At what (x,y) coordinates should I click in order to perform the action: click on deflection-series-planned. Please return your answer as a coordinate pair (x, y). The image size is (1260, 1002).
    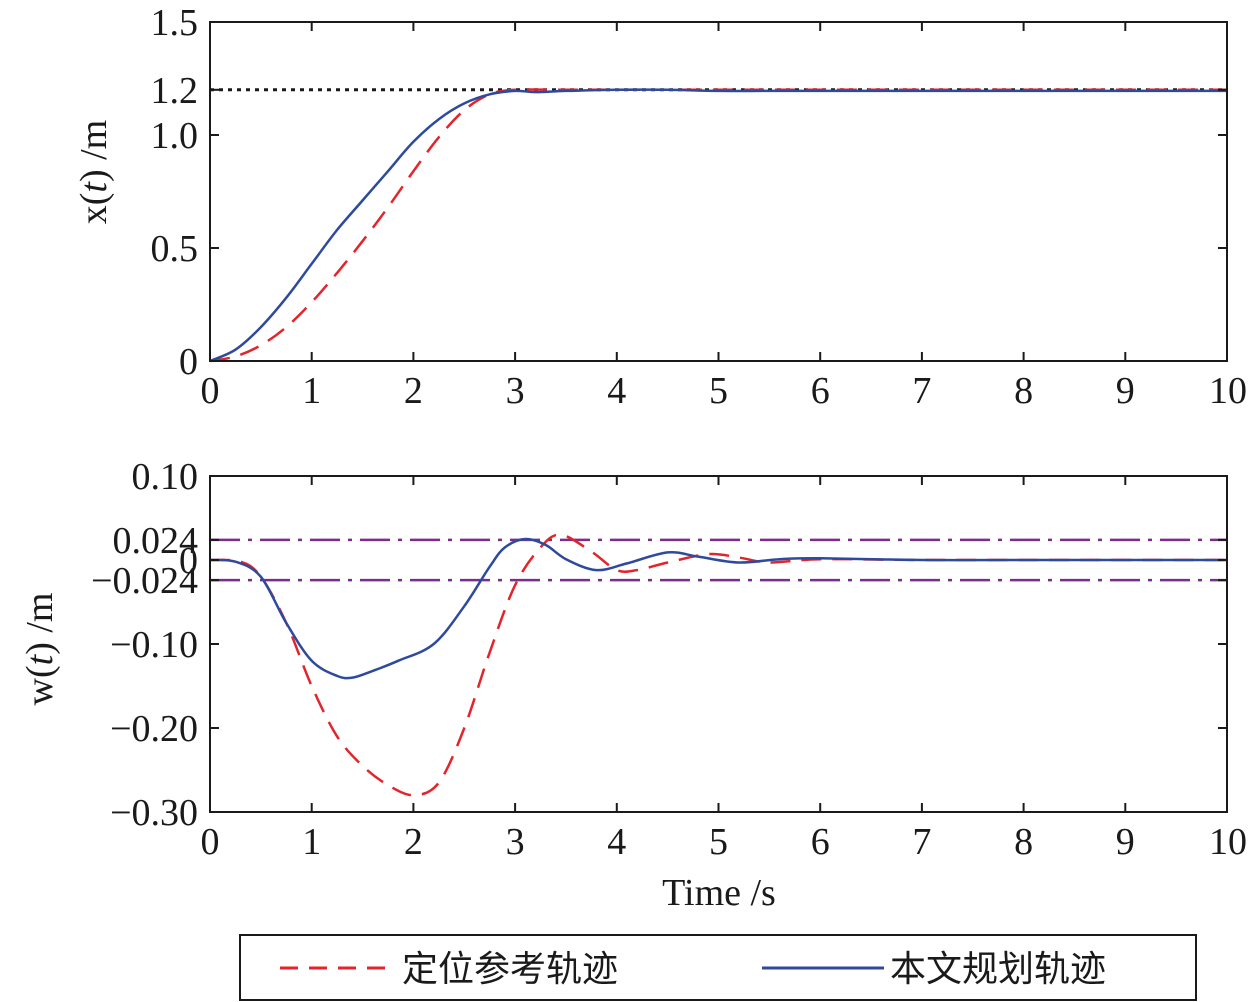
    Looking at the image, I should click on (718, 608).